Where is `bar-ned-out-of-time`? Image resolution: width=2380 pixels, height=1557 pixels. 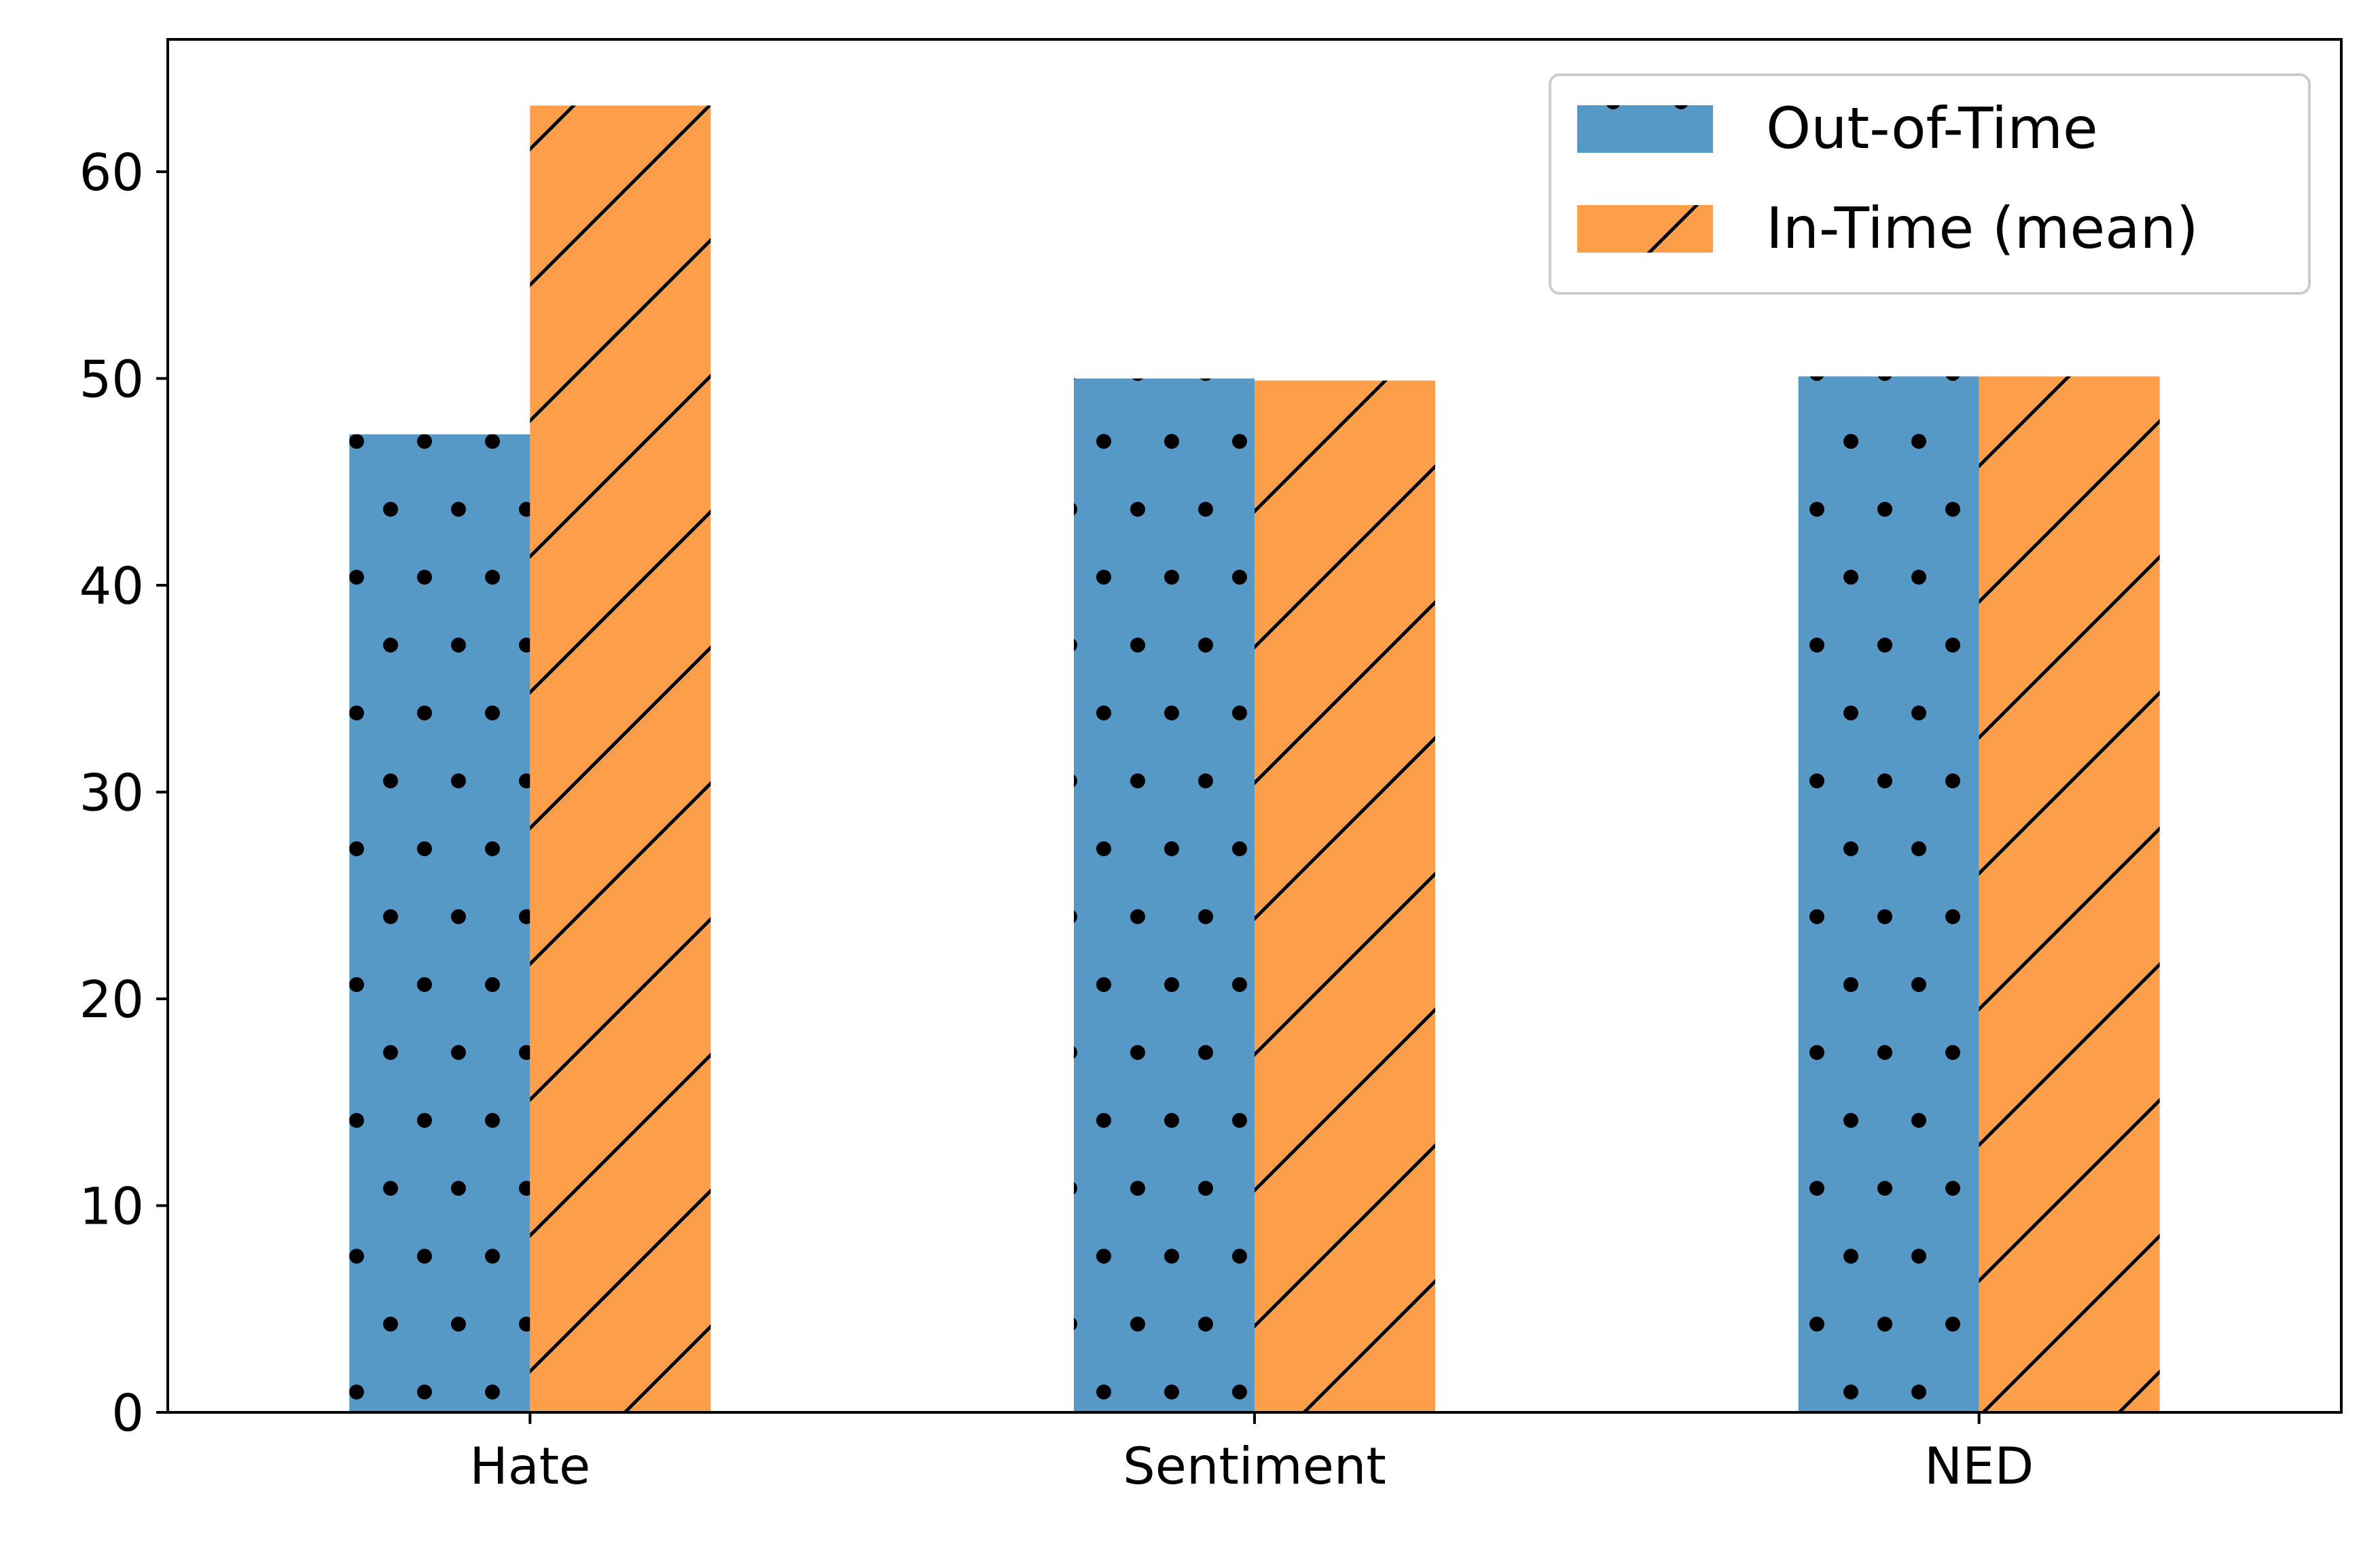 bar-ned-out-of-time is located at coordinates (1889, 894).